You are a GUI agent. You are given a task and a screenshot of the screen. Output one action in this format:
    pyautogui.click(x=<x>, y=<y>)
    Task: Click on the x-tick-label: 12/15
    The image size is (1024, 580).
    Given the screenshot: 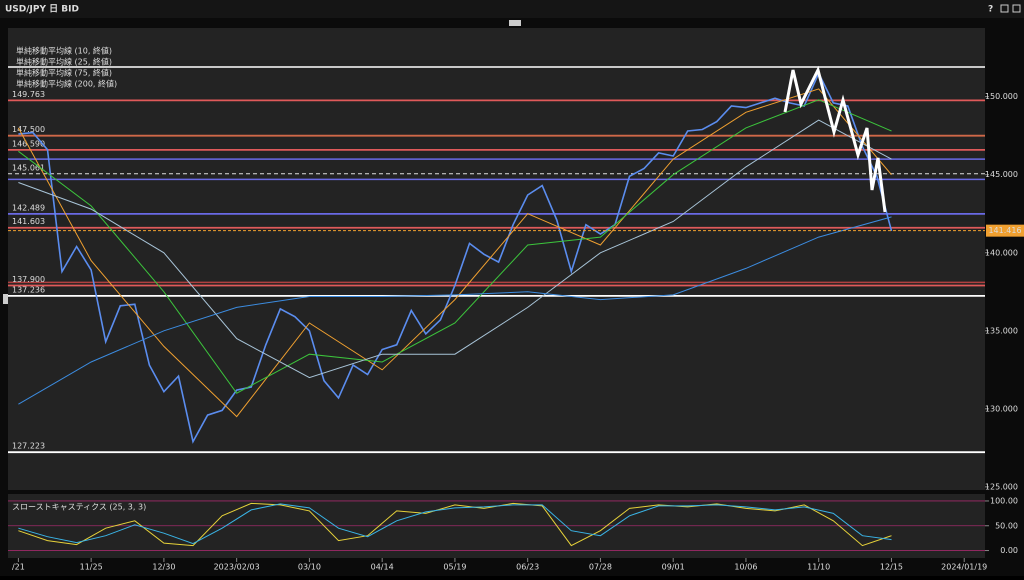 What is the action you would take?
    pyautogui.click(x=891, y=567)
    